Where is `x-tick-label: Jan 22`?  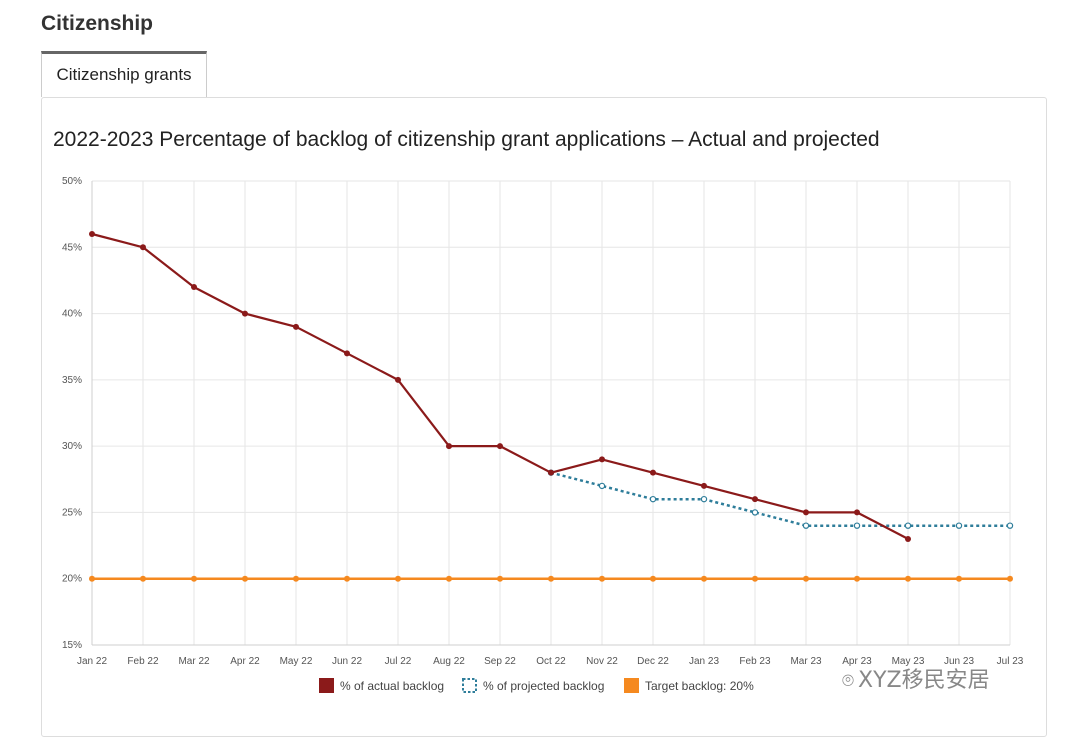 x-tick-label: Jan 22 is located at coordinates (92, 661).